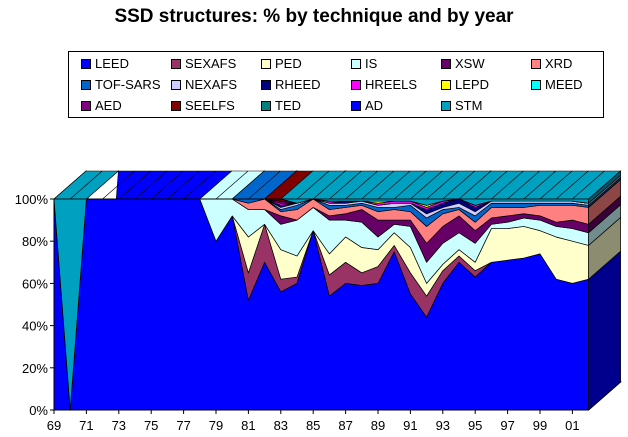 This screenshot has height=437, width=628. What do you see at coordinates (32, 199) in the screenshot?
I see `y-tick-label-100: 100%` at bounding box center [32, 199].